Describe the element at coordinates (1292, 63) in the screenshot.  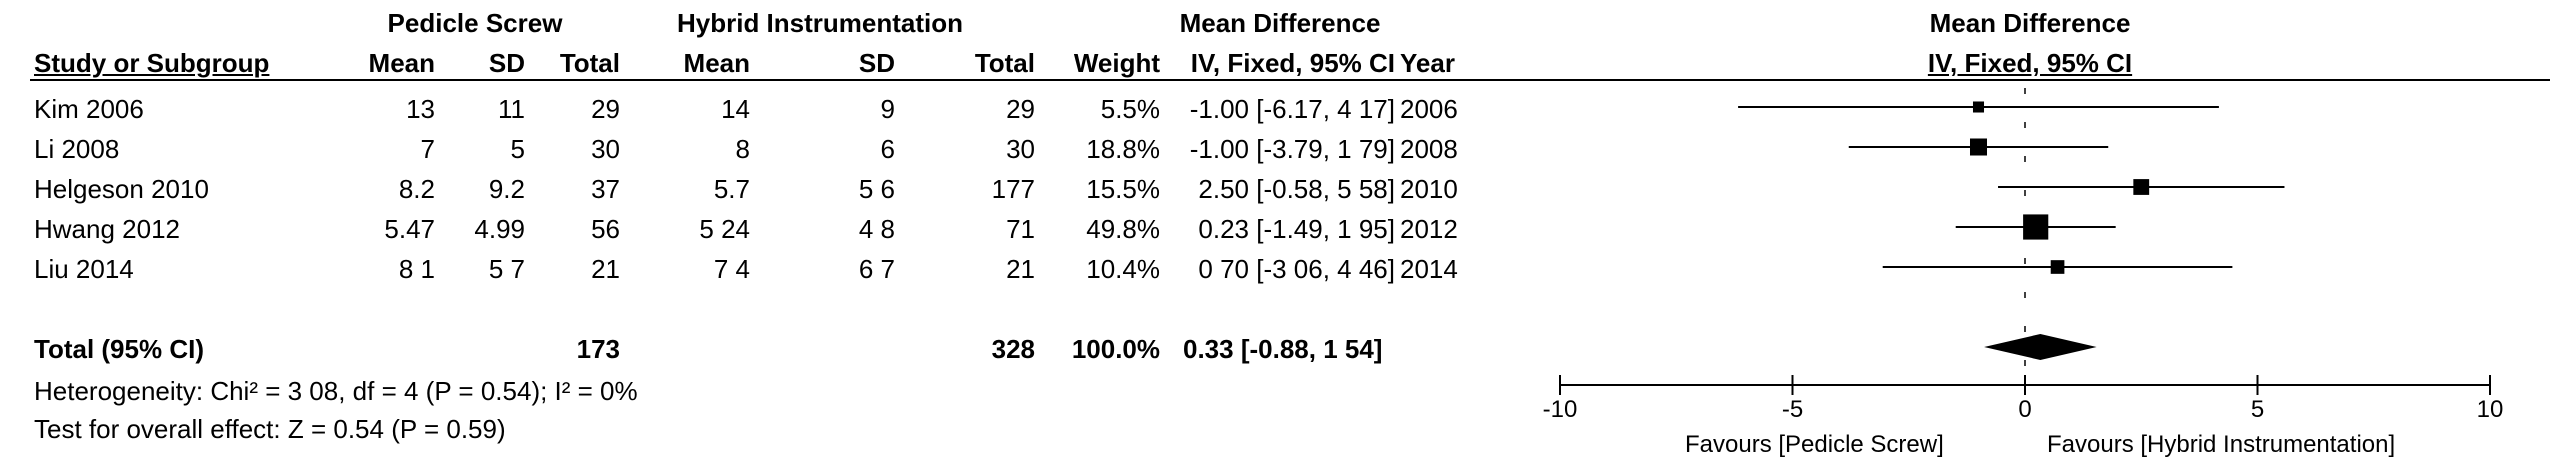
I see `col-header-ci: IV, Fixed, 95% CI` at that location.